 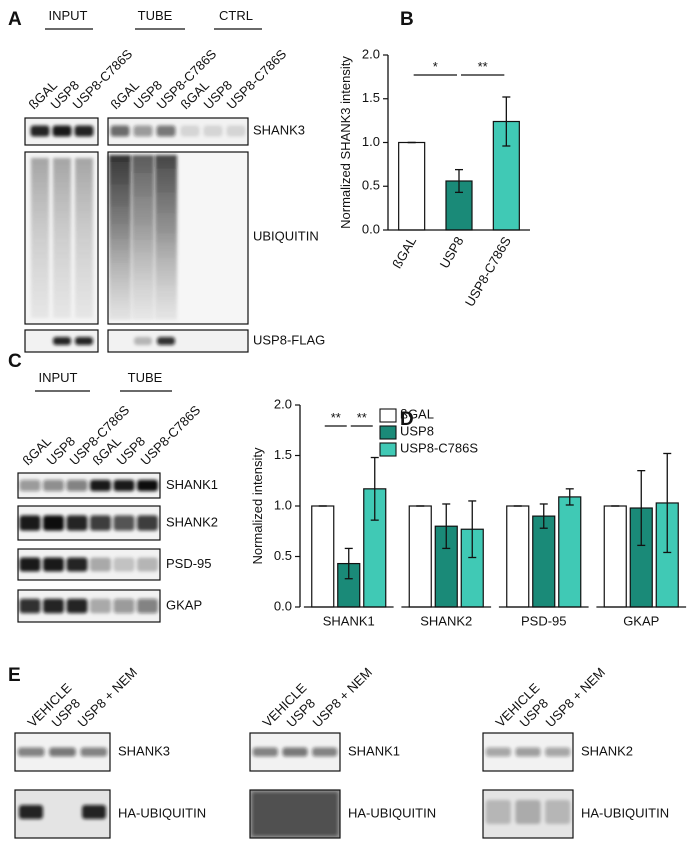 I want to click on y-axis-label: Normalized intensity, so click(x=257, y=506).